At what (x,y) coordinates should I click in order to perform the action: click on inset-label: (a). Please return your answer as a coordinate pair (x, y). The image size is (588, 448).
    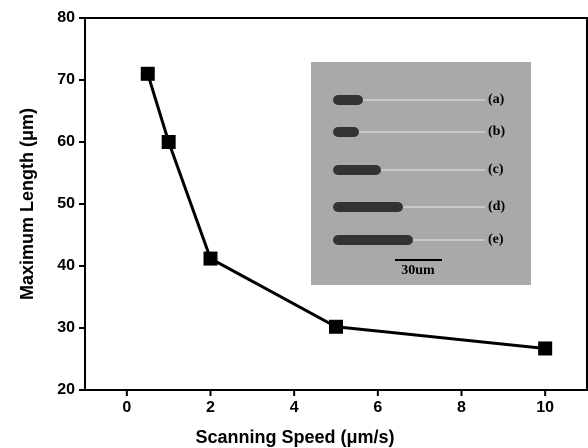
    Looking at the image, I should click on (496, 99).